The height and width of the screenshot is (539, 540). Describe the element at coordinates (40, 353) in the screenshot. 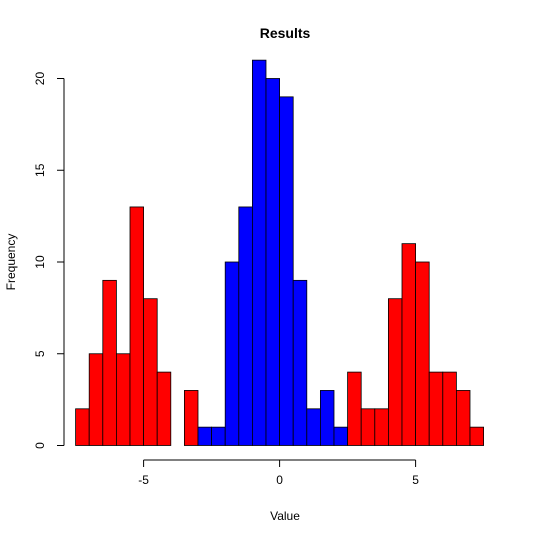

I see `y-tick-label: 5` at that location.